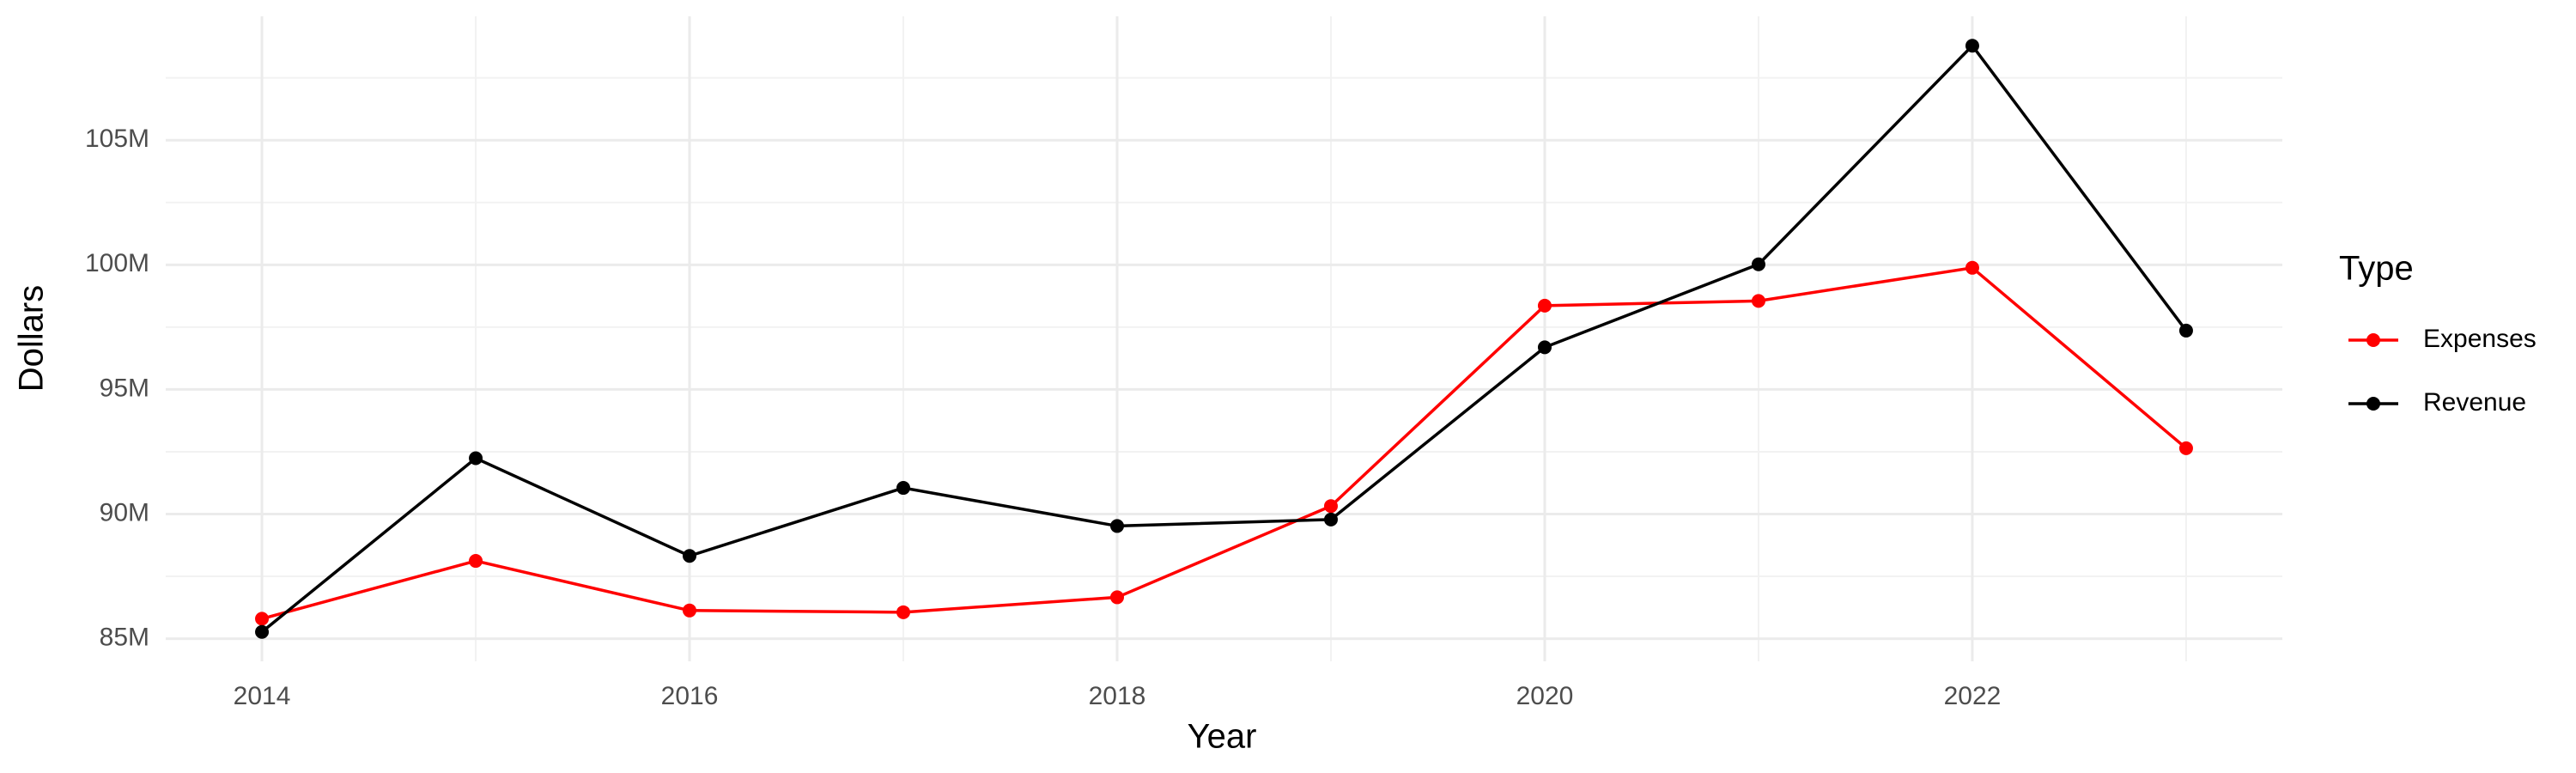  I want to click on y-axis-title: Dollars, so click(32, 338).